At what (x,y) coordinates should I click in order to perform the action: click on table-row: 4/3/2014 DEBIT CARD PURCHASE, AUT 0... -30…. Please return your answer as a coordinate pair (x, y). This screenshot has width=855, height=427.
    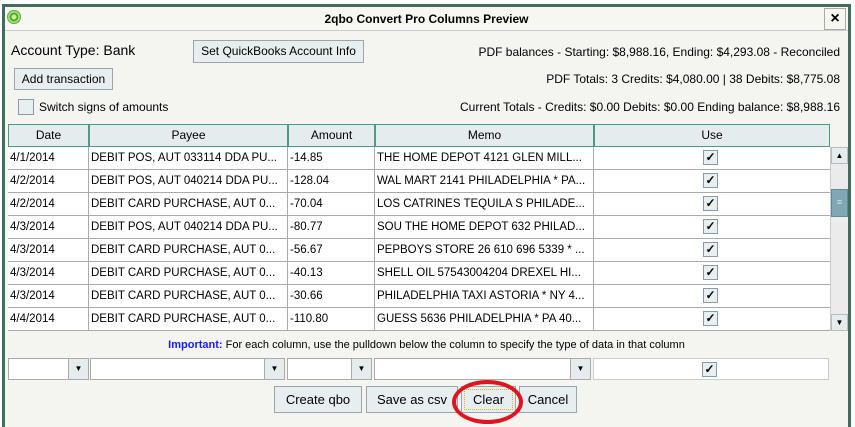
    Looking at the image, I should click on (419, 296).